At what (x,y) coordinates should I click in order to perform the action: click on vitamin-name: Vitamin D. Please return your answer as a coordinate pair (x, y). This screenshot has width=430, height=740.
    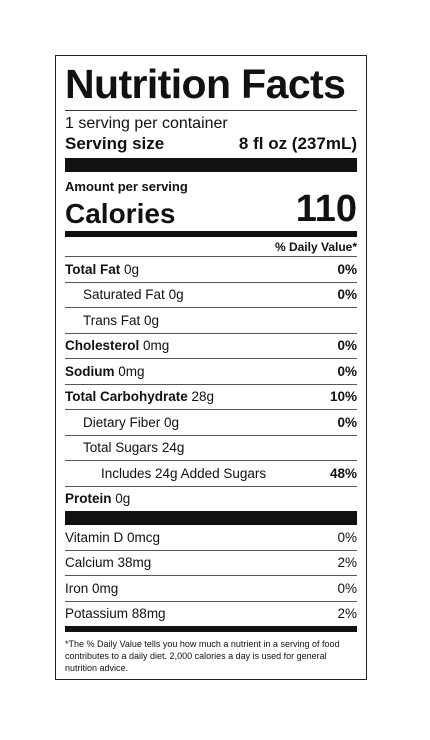
    Looking at the image, I should click on (94, 537).